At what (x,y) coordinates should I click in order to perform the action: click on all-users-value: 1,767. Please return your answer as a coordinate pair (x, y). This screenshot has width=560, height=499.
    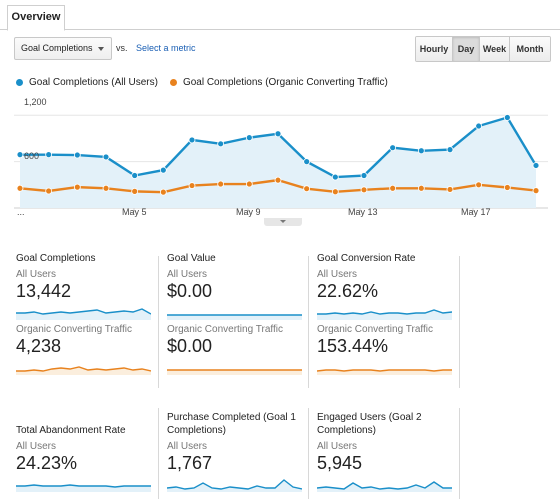
    Looking at the image, I should click on (190, 463).